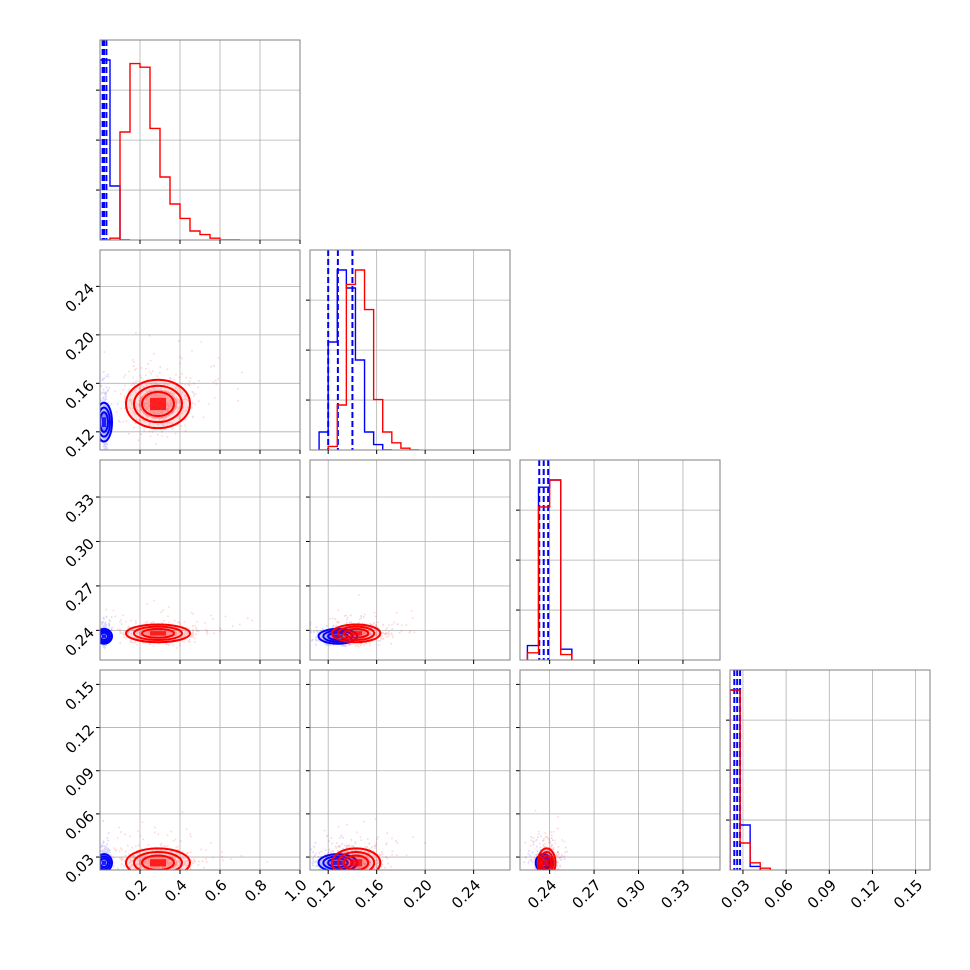 The width and height of the screenshot is (970, 970). What do you see at coordinates (80, 597) in the screenshot?
I see `y-tick-label: 0.27` at bounding box center [80, 597].